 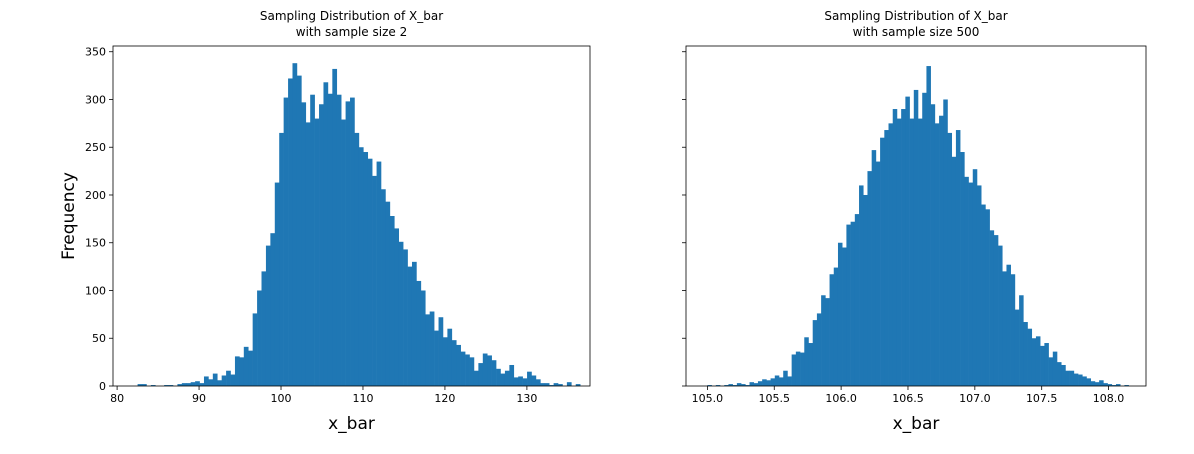 What do you see at coordinates (775, 398) in the screenshot?
I see `x-tick-label: 105.5` at bounding box center [775, 398].